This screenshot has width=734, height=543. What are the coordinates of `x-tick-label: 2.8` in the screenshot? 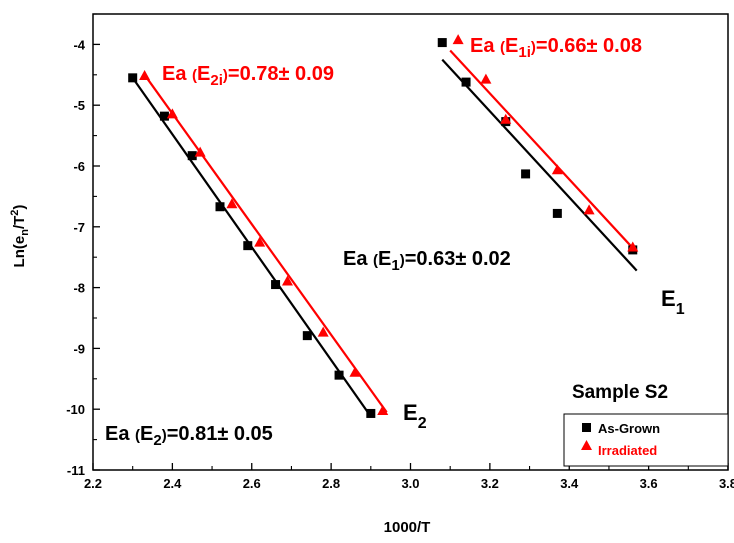 It's located at (331, 483).